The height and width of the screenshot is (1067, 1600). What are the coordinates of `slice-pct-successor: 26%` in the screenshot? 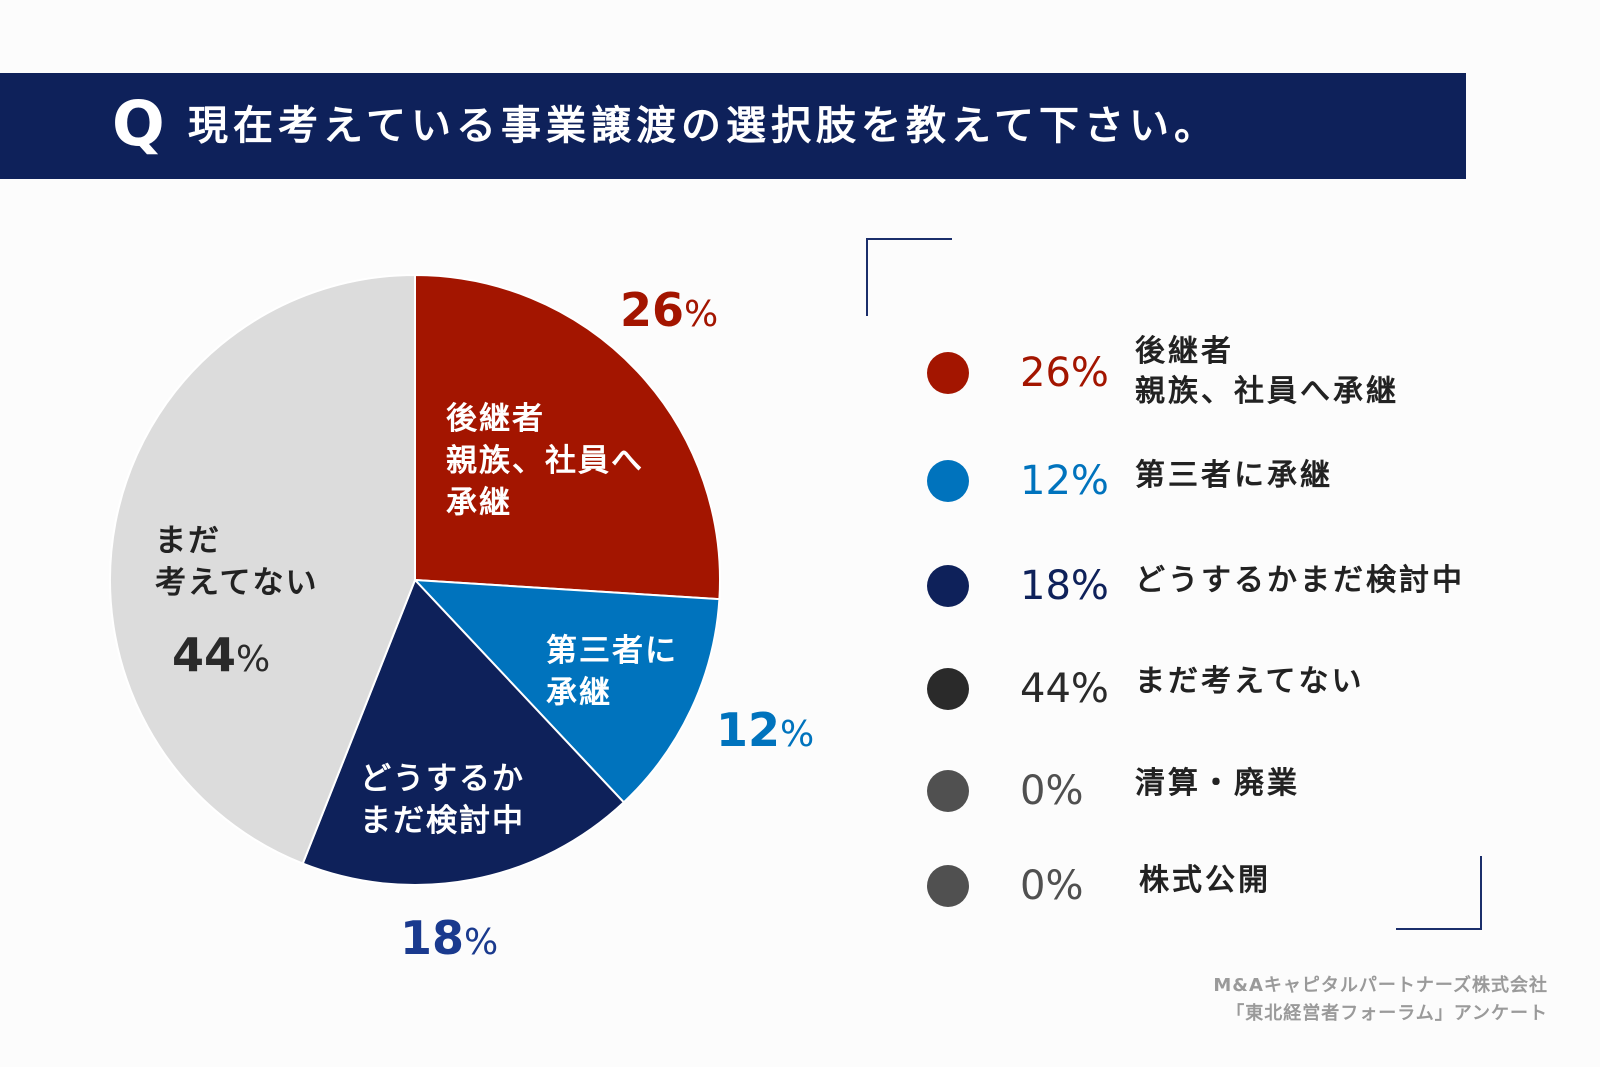 It's located at (669, 312).